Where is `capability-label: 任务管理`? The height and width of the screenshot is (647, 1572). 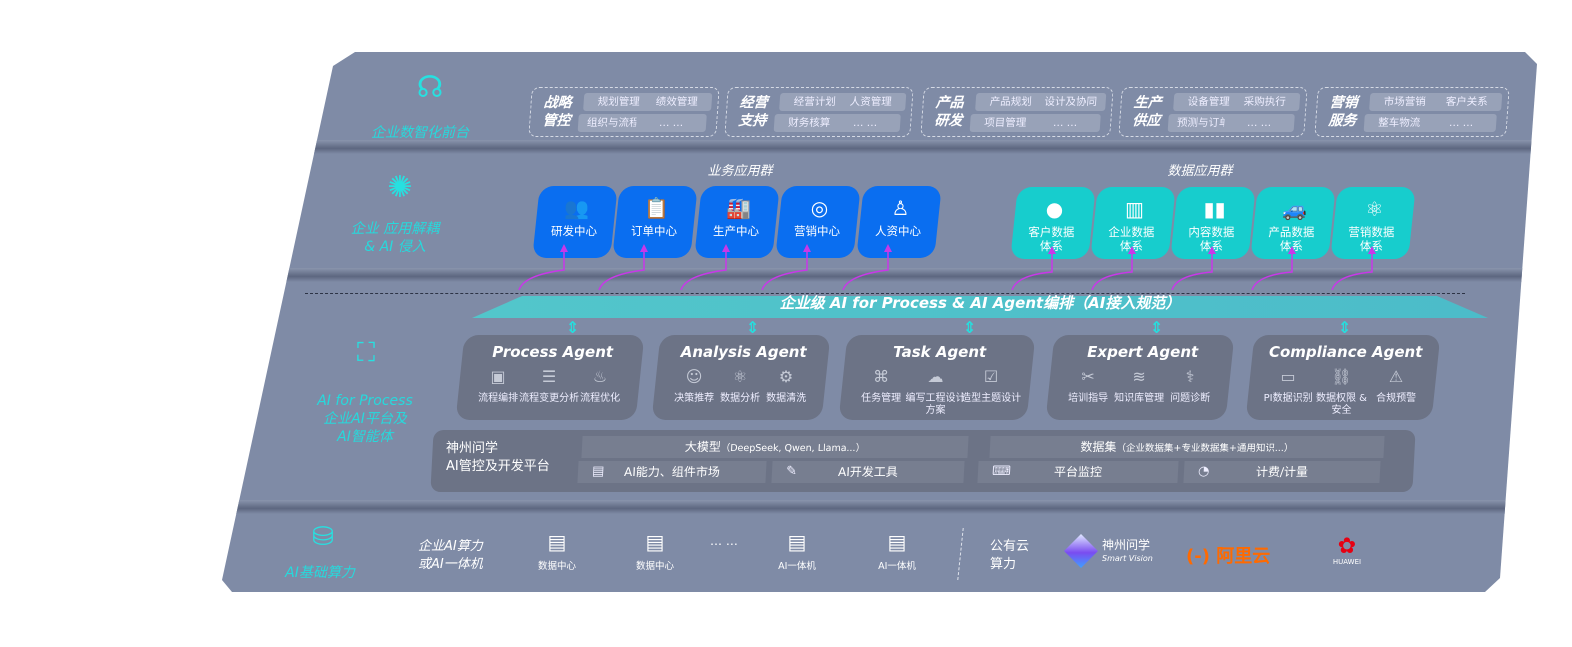
capability-label: 任务管理 is located at coordinates (881, 398).